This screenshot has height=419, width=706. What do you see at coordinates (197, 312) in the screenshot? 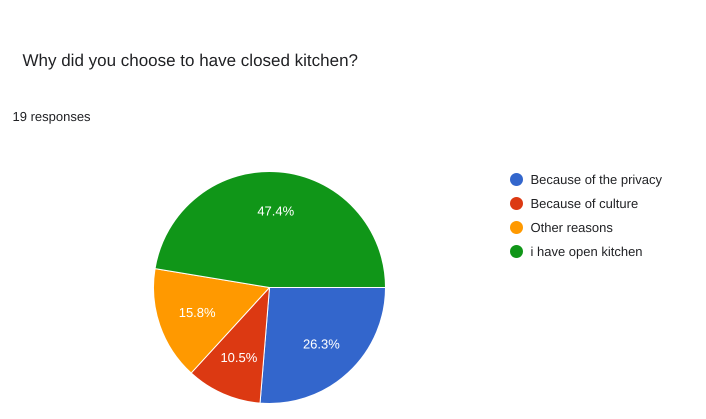
I see `data-label: 15.8%` at bounding box center [197, 312].